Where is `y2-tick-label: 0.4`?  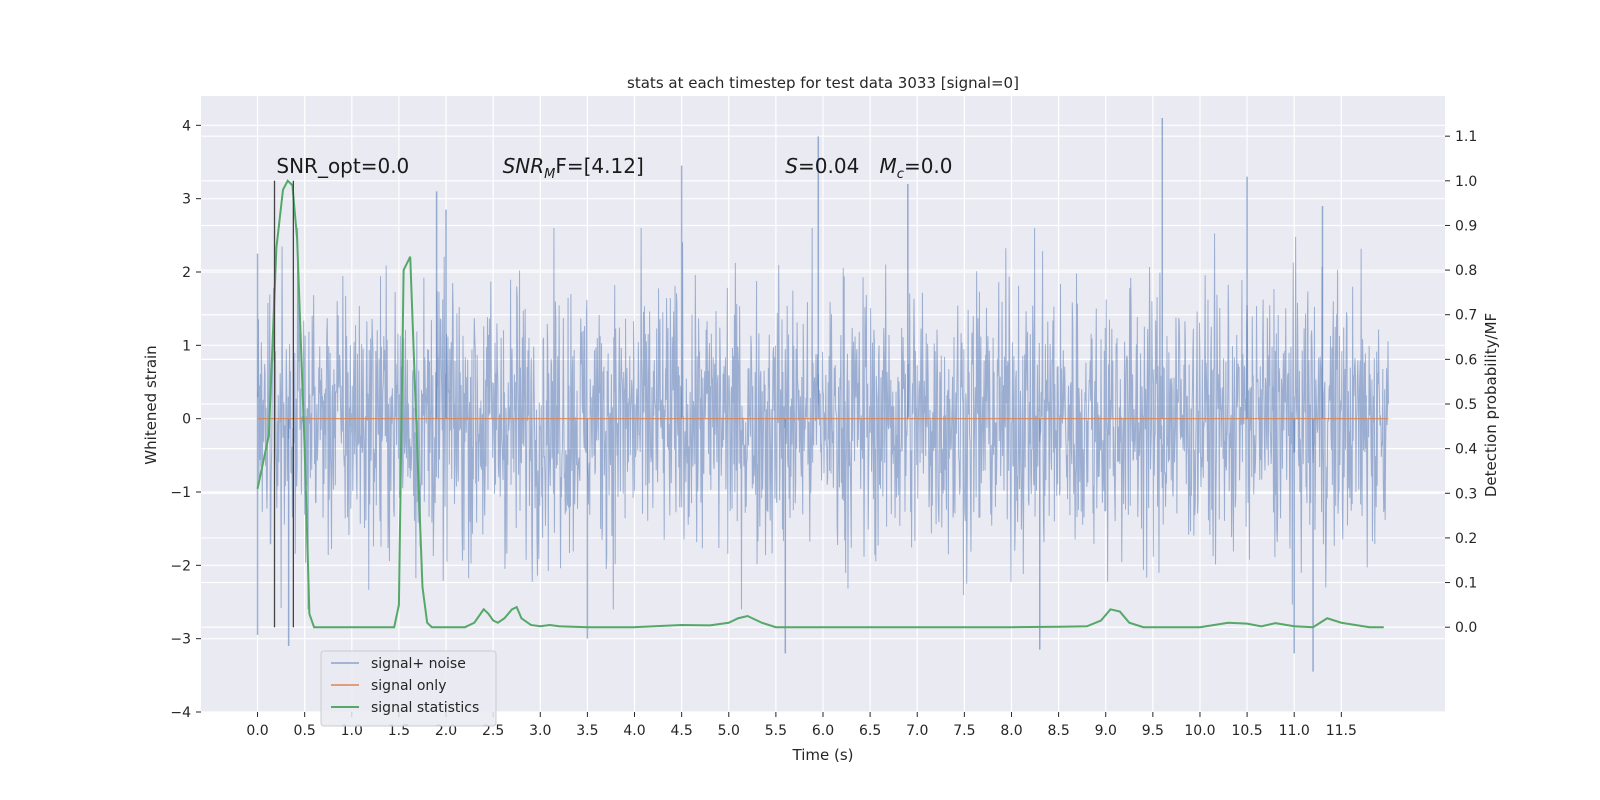 y2-tick-label: 0.4 is located at coordinates (1466, 450).